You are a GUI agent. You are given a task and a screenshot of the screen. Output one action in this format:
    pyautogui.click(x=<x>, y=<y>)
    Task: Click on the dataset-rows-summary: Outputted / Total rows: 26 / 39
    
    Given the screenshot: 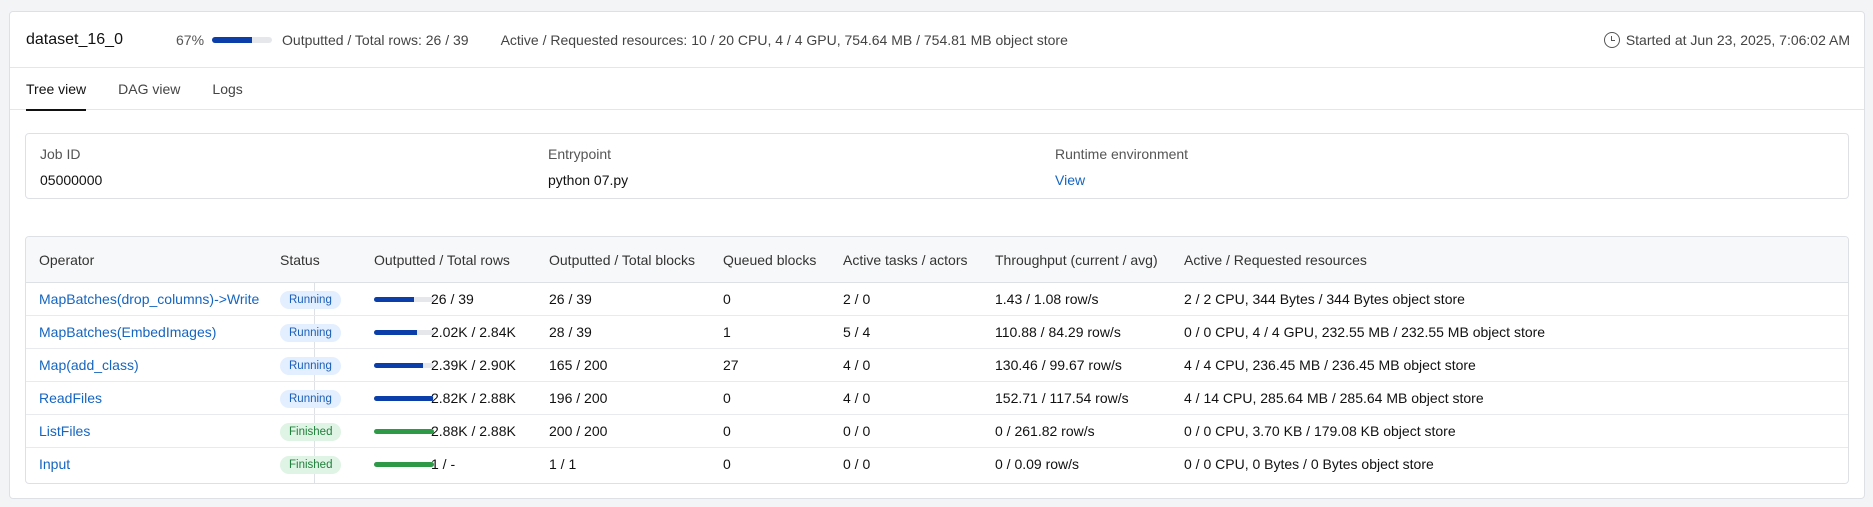 What is the action you would take?
    pyautogui.click(x=375, y=39)
    